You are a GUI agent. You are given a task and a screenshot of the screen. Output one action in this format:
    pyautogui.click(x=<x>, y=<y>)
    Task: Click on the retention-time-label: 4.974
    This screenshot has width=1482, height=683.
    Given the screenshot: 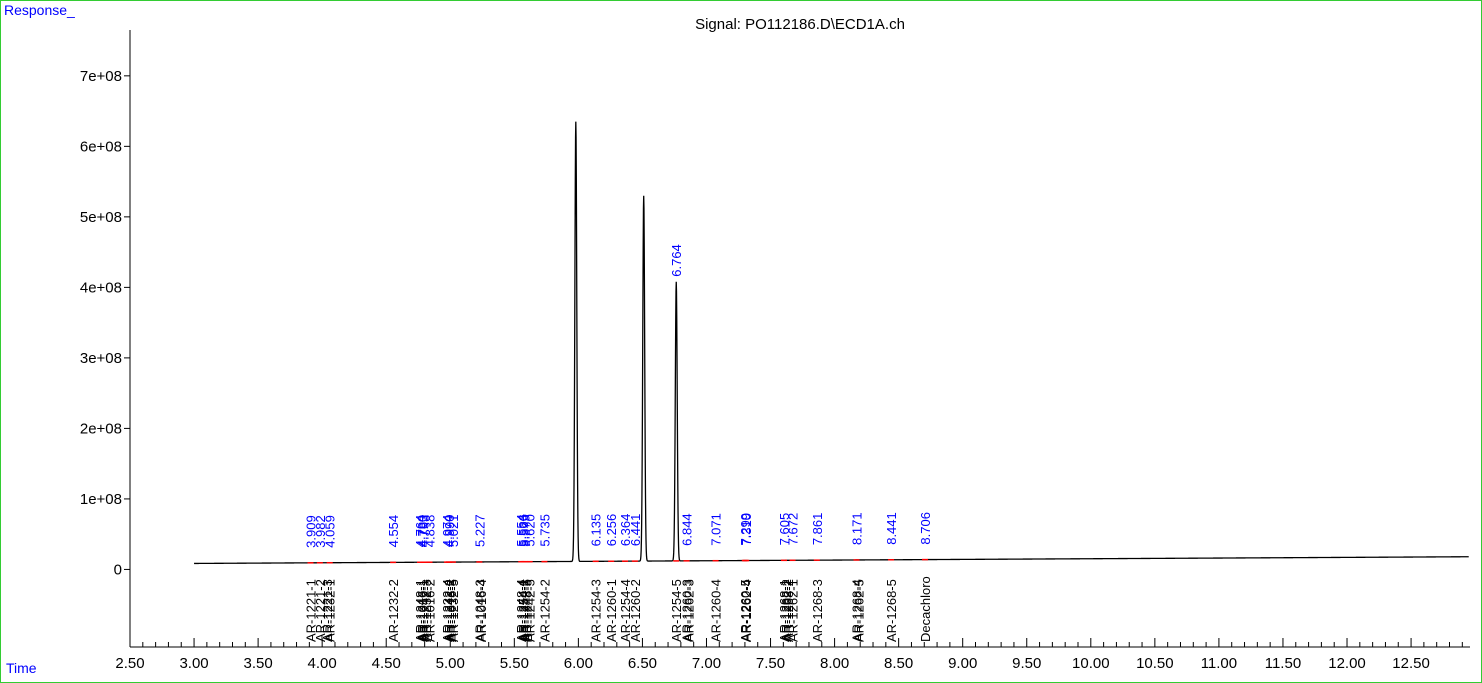 What is the action you would take?
    pyautogui.click(x=447, y=531)
    